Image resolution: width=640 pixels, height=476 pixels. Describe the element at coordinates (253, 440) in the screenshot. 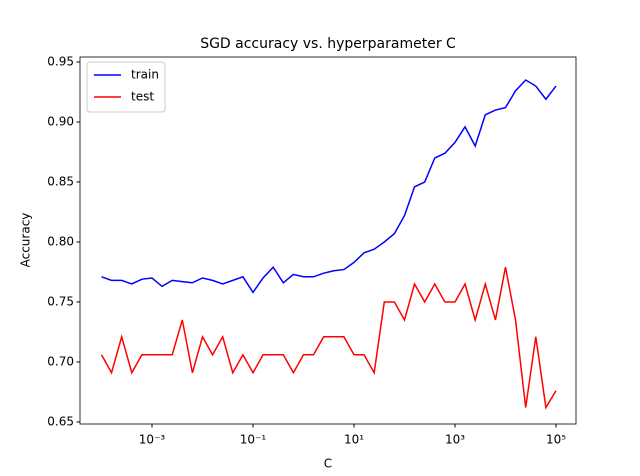

I see `x-tick-label: 10⁻¹` at that location.